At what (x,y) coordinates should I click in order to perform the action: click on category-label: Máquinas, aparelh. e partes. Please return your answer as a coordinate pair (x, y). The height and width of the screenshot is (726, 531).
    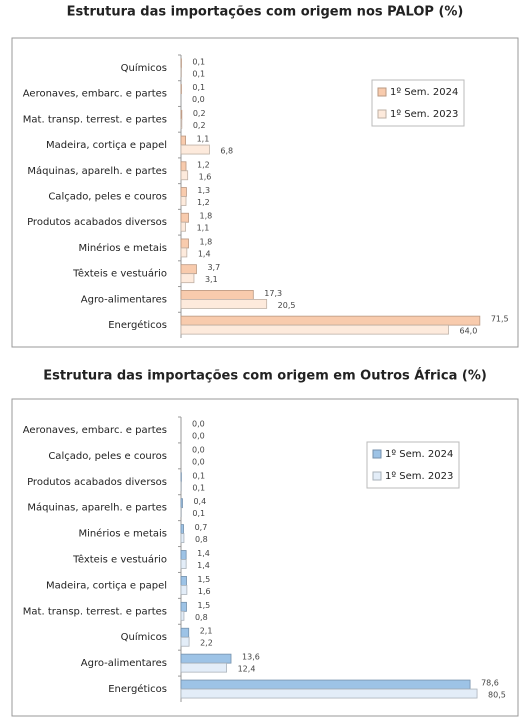
    Looking at the image, I should click on (97, 171).